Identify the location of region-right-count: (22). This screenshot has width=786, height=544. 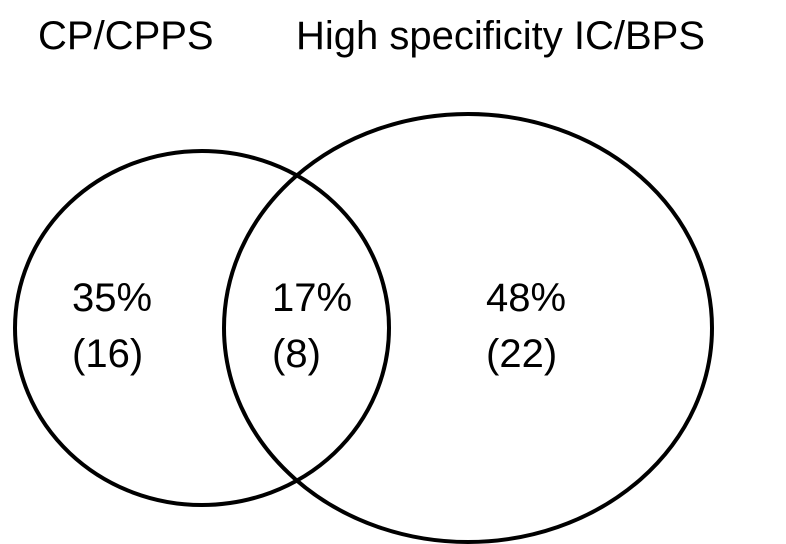
(522, 354).